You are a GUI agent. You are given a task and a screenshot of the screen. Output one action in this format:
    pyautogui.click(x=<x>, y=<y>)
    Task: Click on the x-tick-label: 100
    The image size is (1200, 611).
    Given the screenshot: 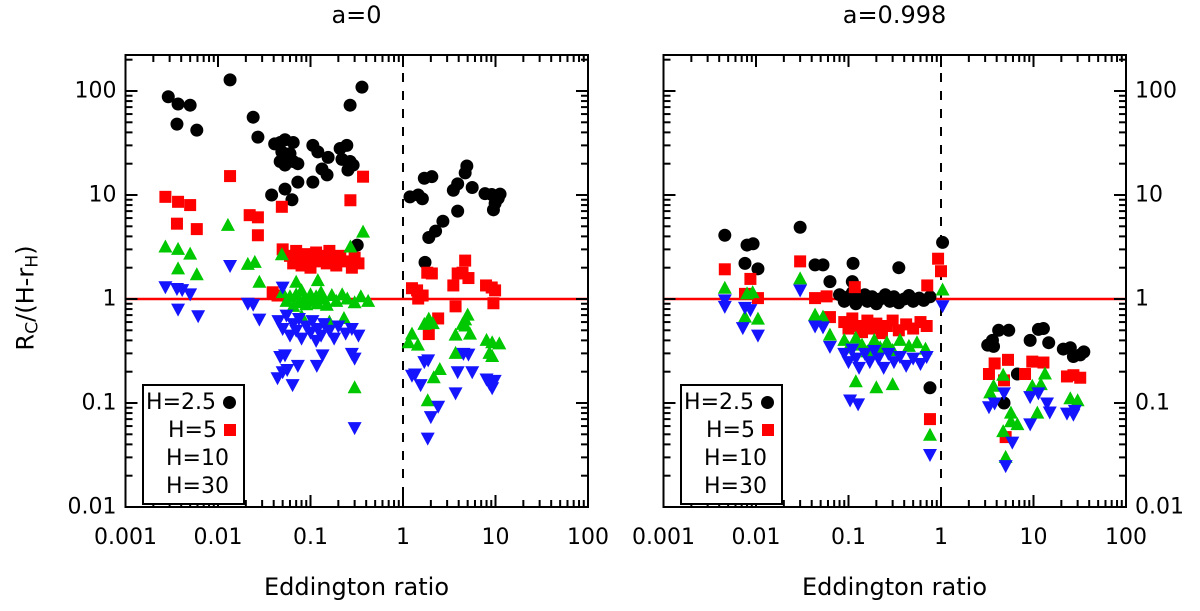 What is the action you would take?
    pyautogui.click(x=588, y=537)
    